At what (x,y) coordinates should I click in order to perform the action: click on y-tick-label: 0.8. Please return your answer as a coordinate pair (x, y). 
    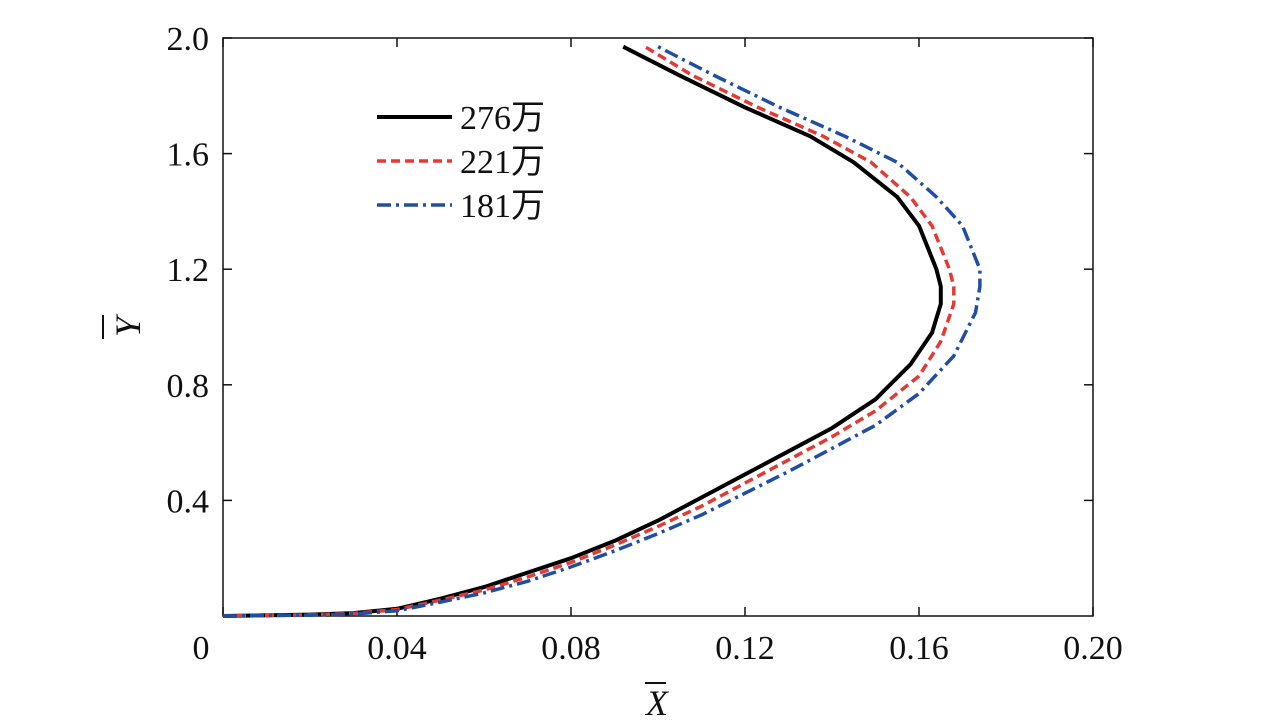
    Looking at the image, I should click on (188, 386).